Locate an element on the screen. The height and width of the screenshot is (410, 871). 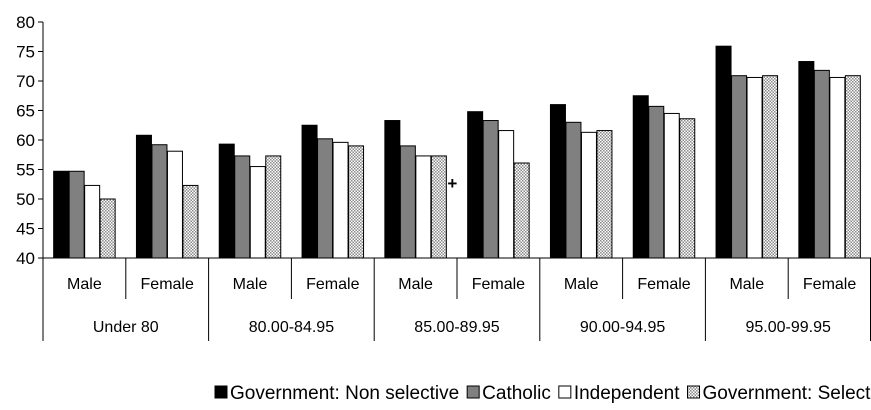
y-tick-label: 75 is located at coordinates (25, 52).